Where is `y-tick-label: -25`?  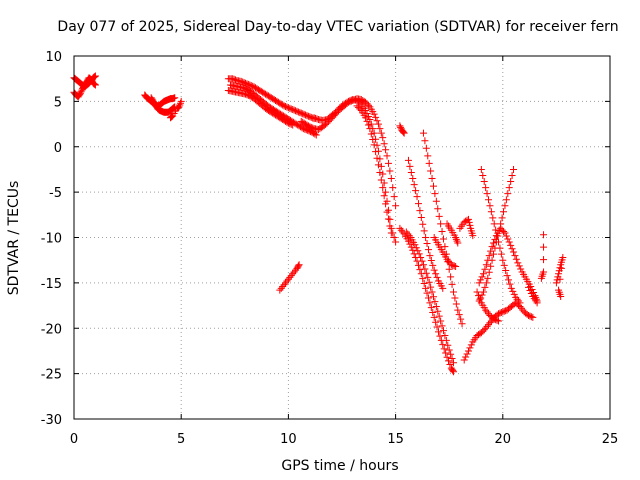 y-tick-label: -25 is located at coordinates (51, 375).